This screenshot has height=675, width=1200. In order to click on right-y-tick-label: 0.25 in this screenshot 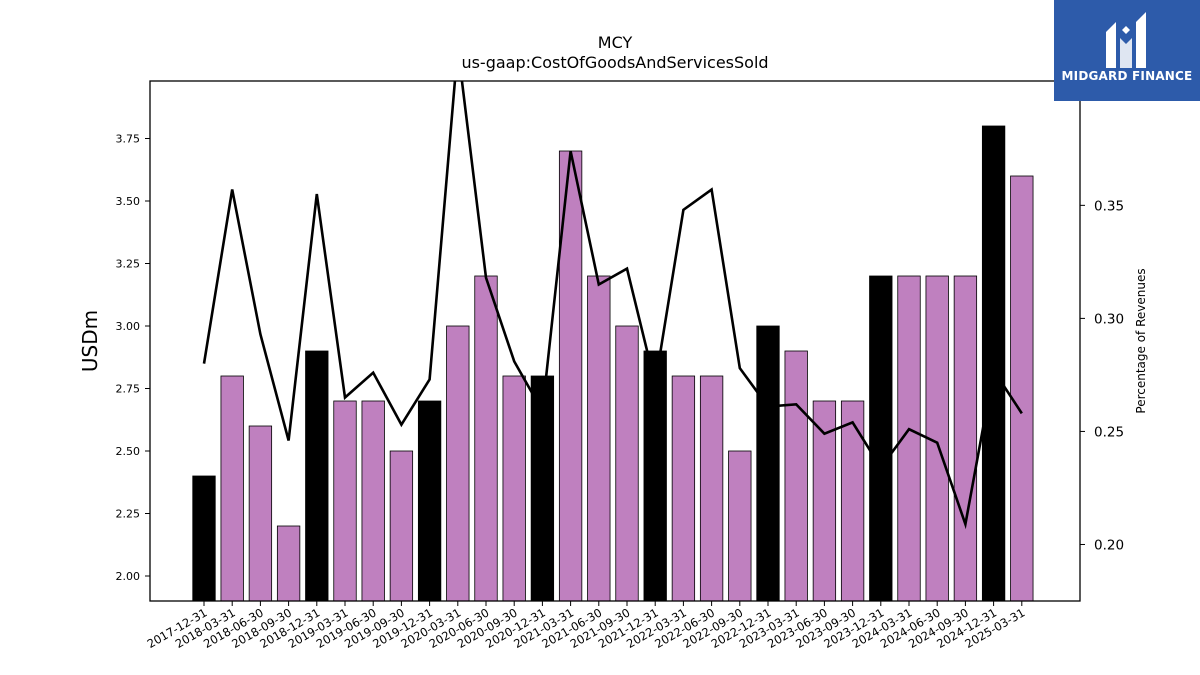, I will do `click(1109, 432)`.